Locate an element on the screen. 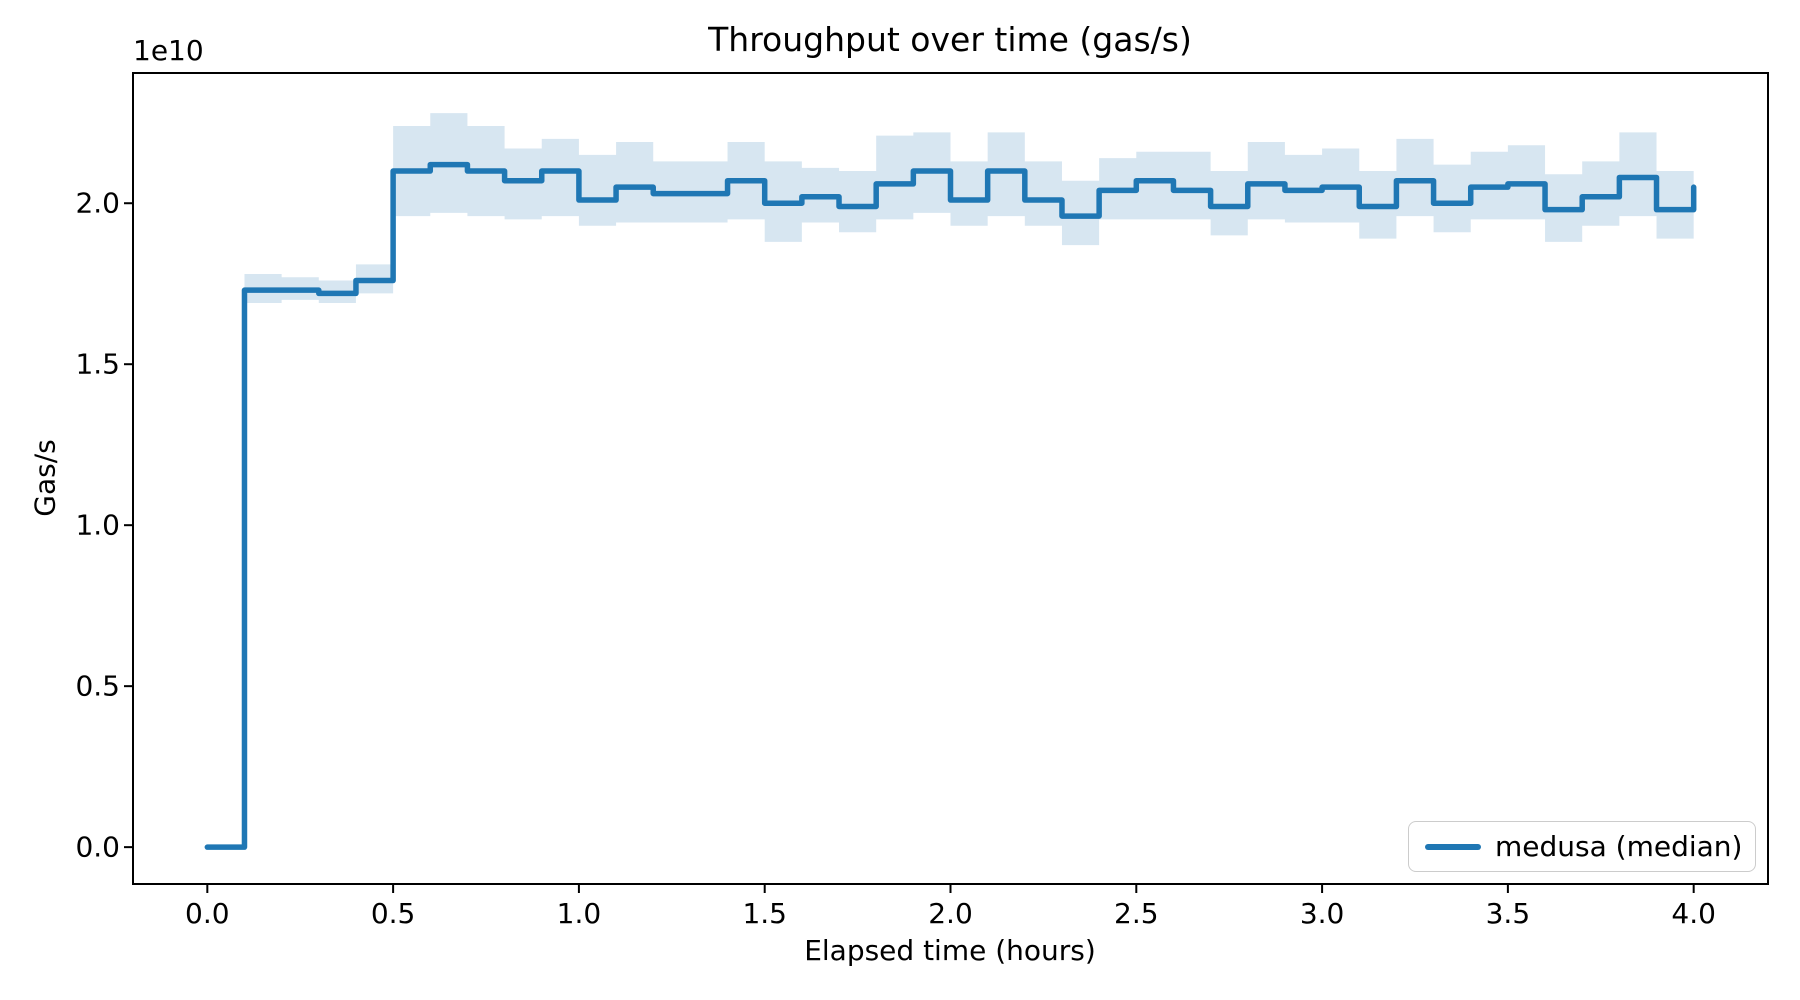 The width and height of the screenshot is (1800, 1000). legend-box: medusa (median) is located at coordinates (1582, 846).